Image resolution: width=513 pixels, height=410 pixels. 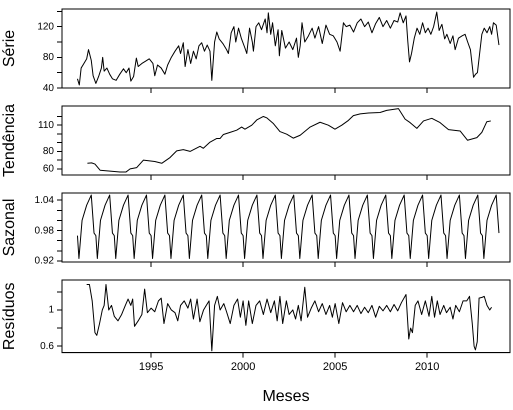 What do you see at coordinates (9, 227) in the screenshot?
I see `y-axis-title: Sazonal` at bounding box center [9, 227].